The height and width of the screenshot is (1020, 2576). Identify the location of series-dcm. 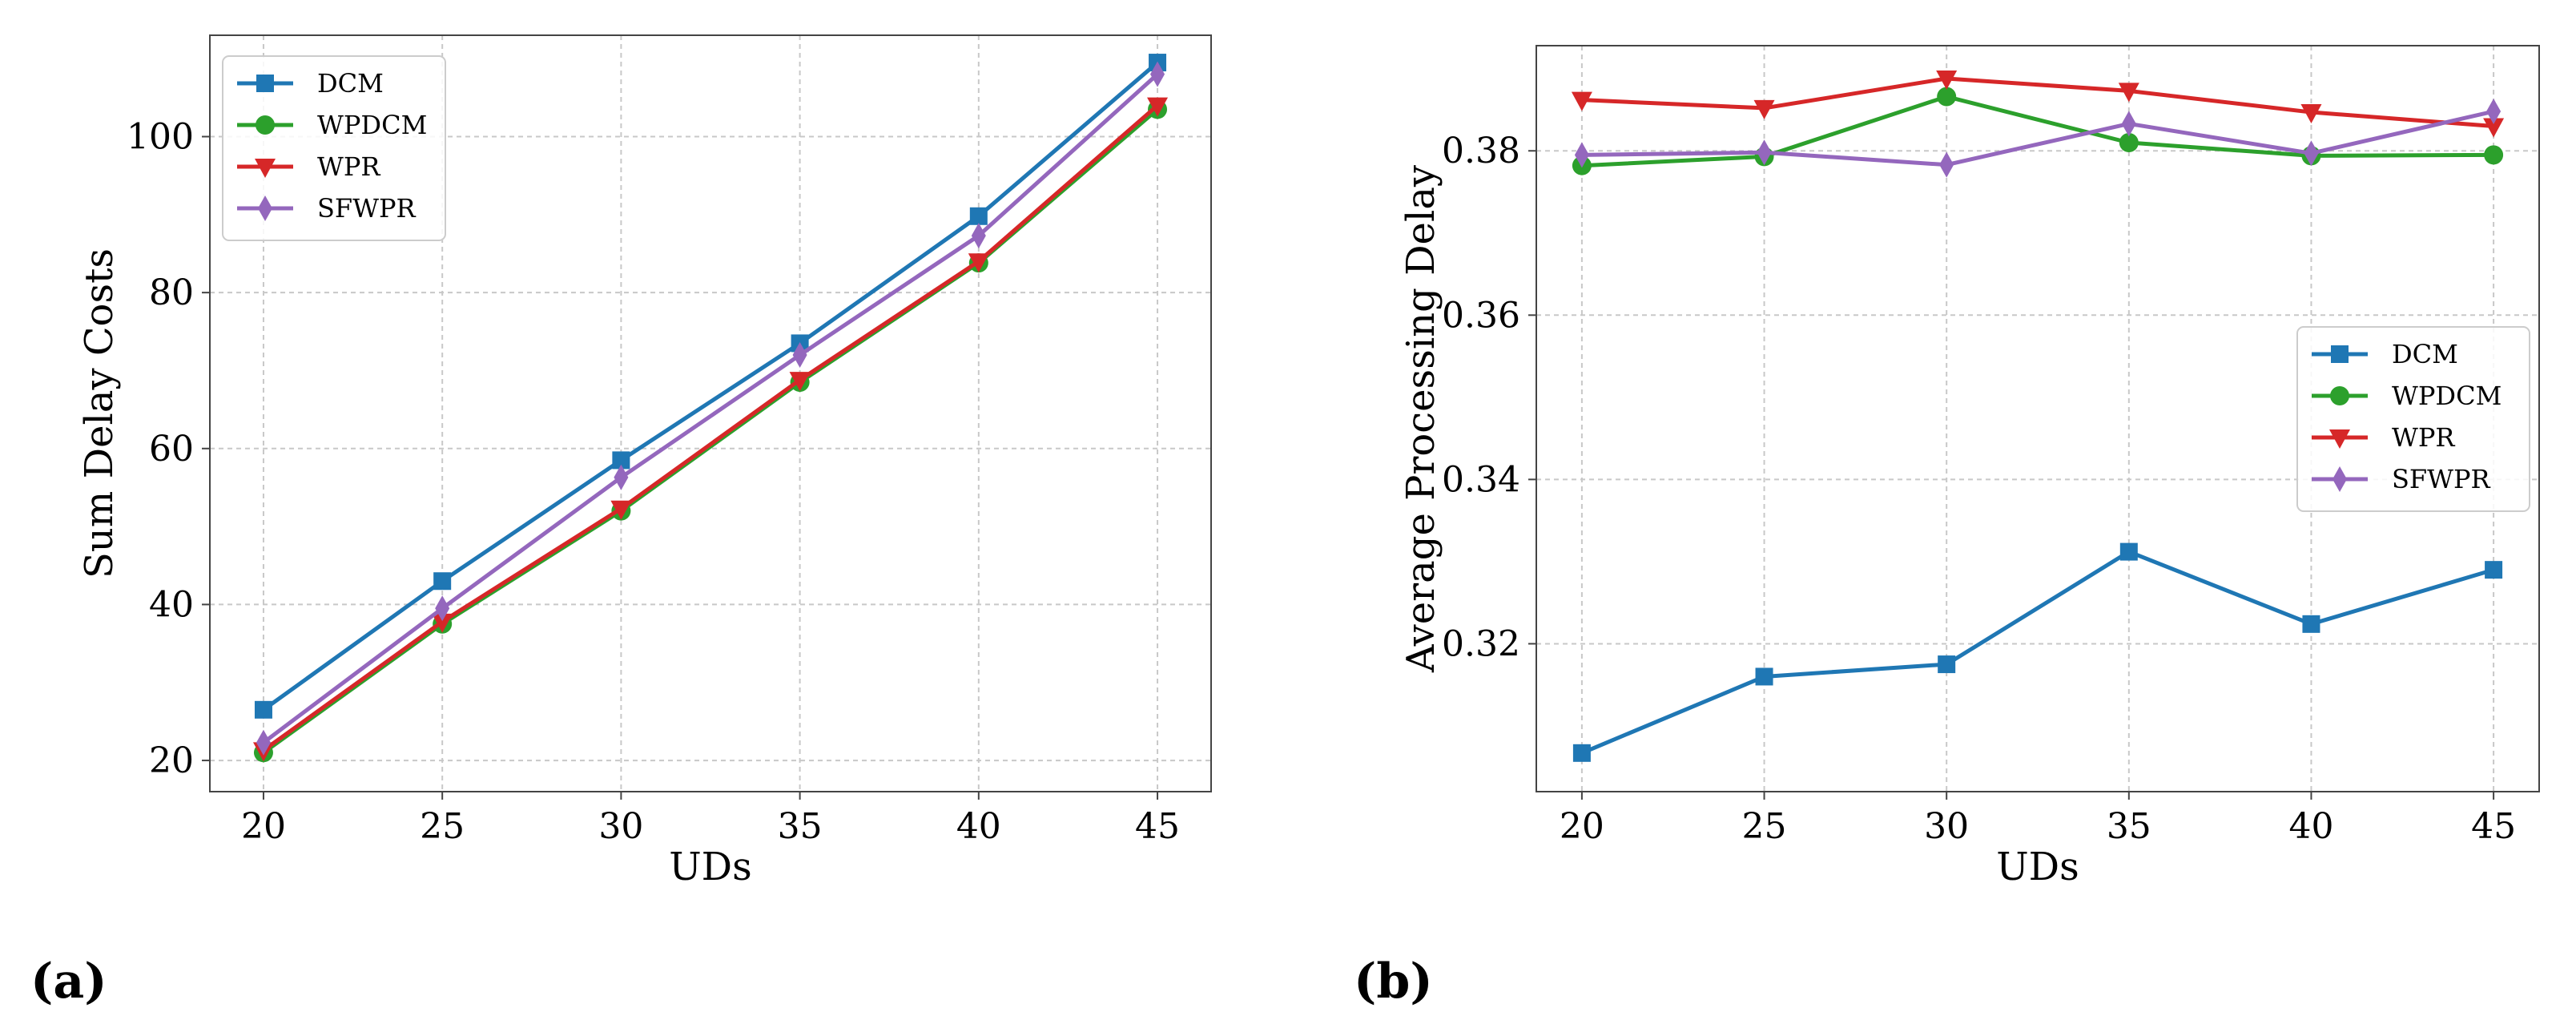
(2037, 652).